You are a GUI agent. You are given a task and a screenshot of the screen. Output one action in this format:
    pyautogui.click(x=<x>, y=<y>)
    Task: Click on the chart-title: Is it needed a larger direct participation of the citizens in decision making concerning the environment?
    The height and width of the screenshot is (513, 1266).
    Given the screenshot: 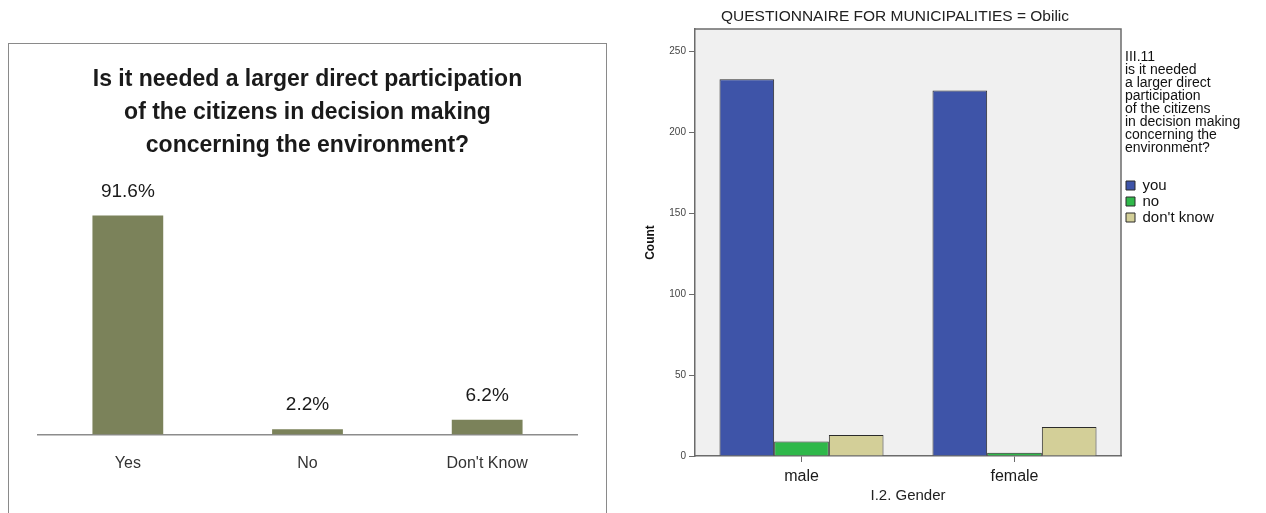 What is the action you would take?
    pyautogui.click(x=307, y=111)
    